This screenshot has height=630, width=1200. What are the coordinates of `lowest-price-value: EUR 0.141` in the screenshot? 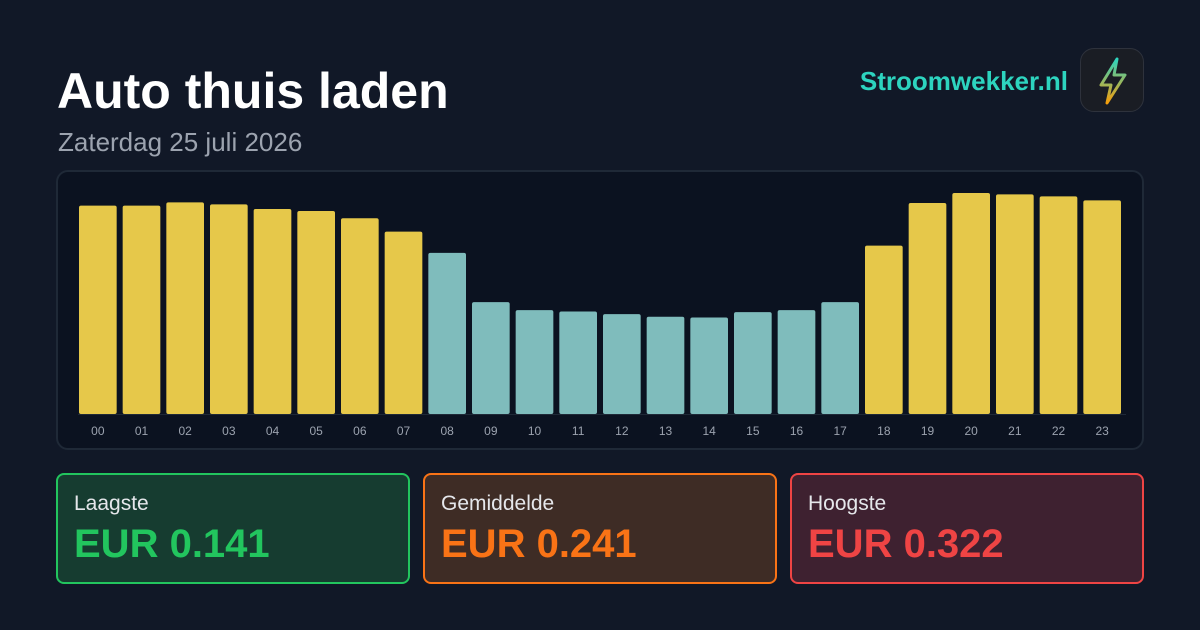 It's located at (172, 544).